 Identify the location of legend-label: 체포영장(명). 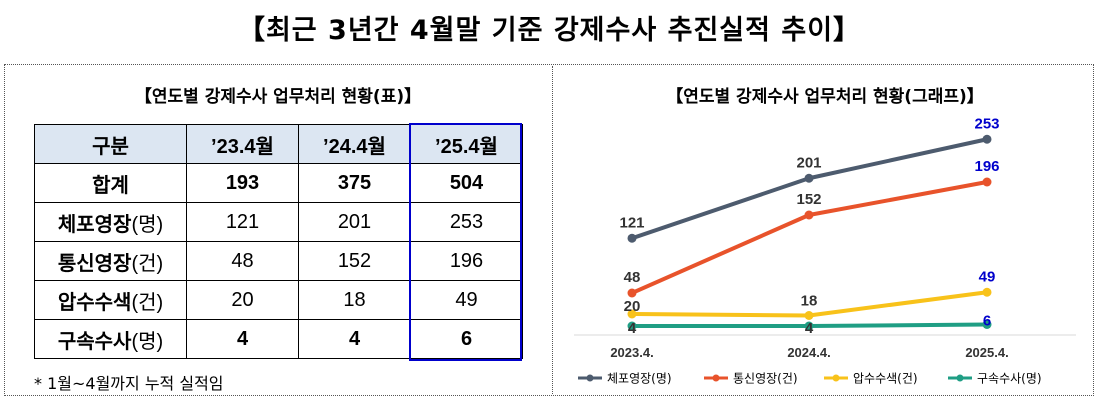
(639, 379).